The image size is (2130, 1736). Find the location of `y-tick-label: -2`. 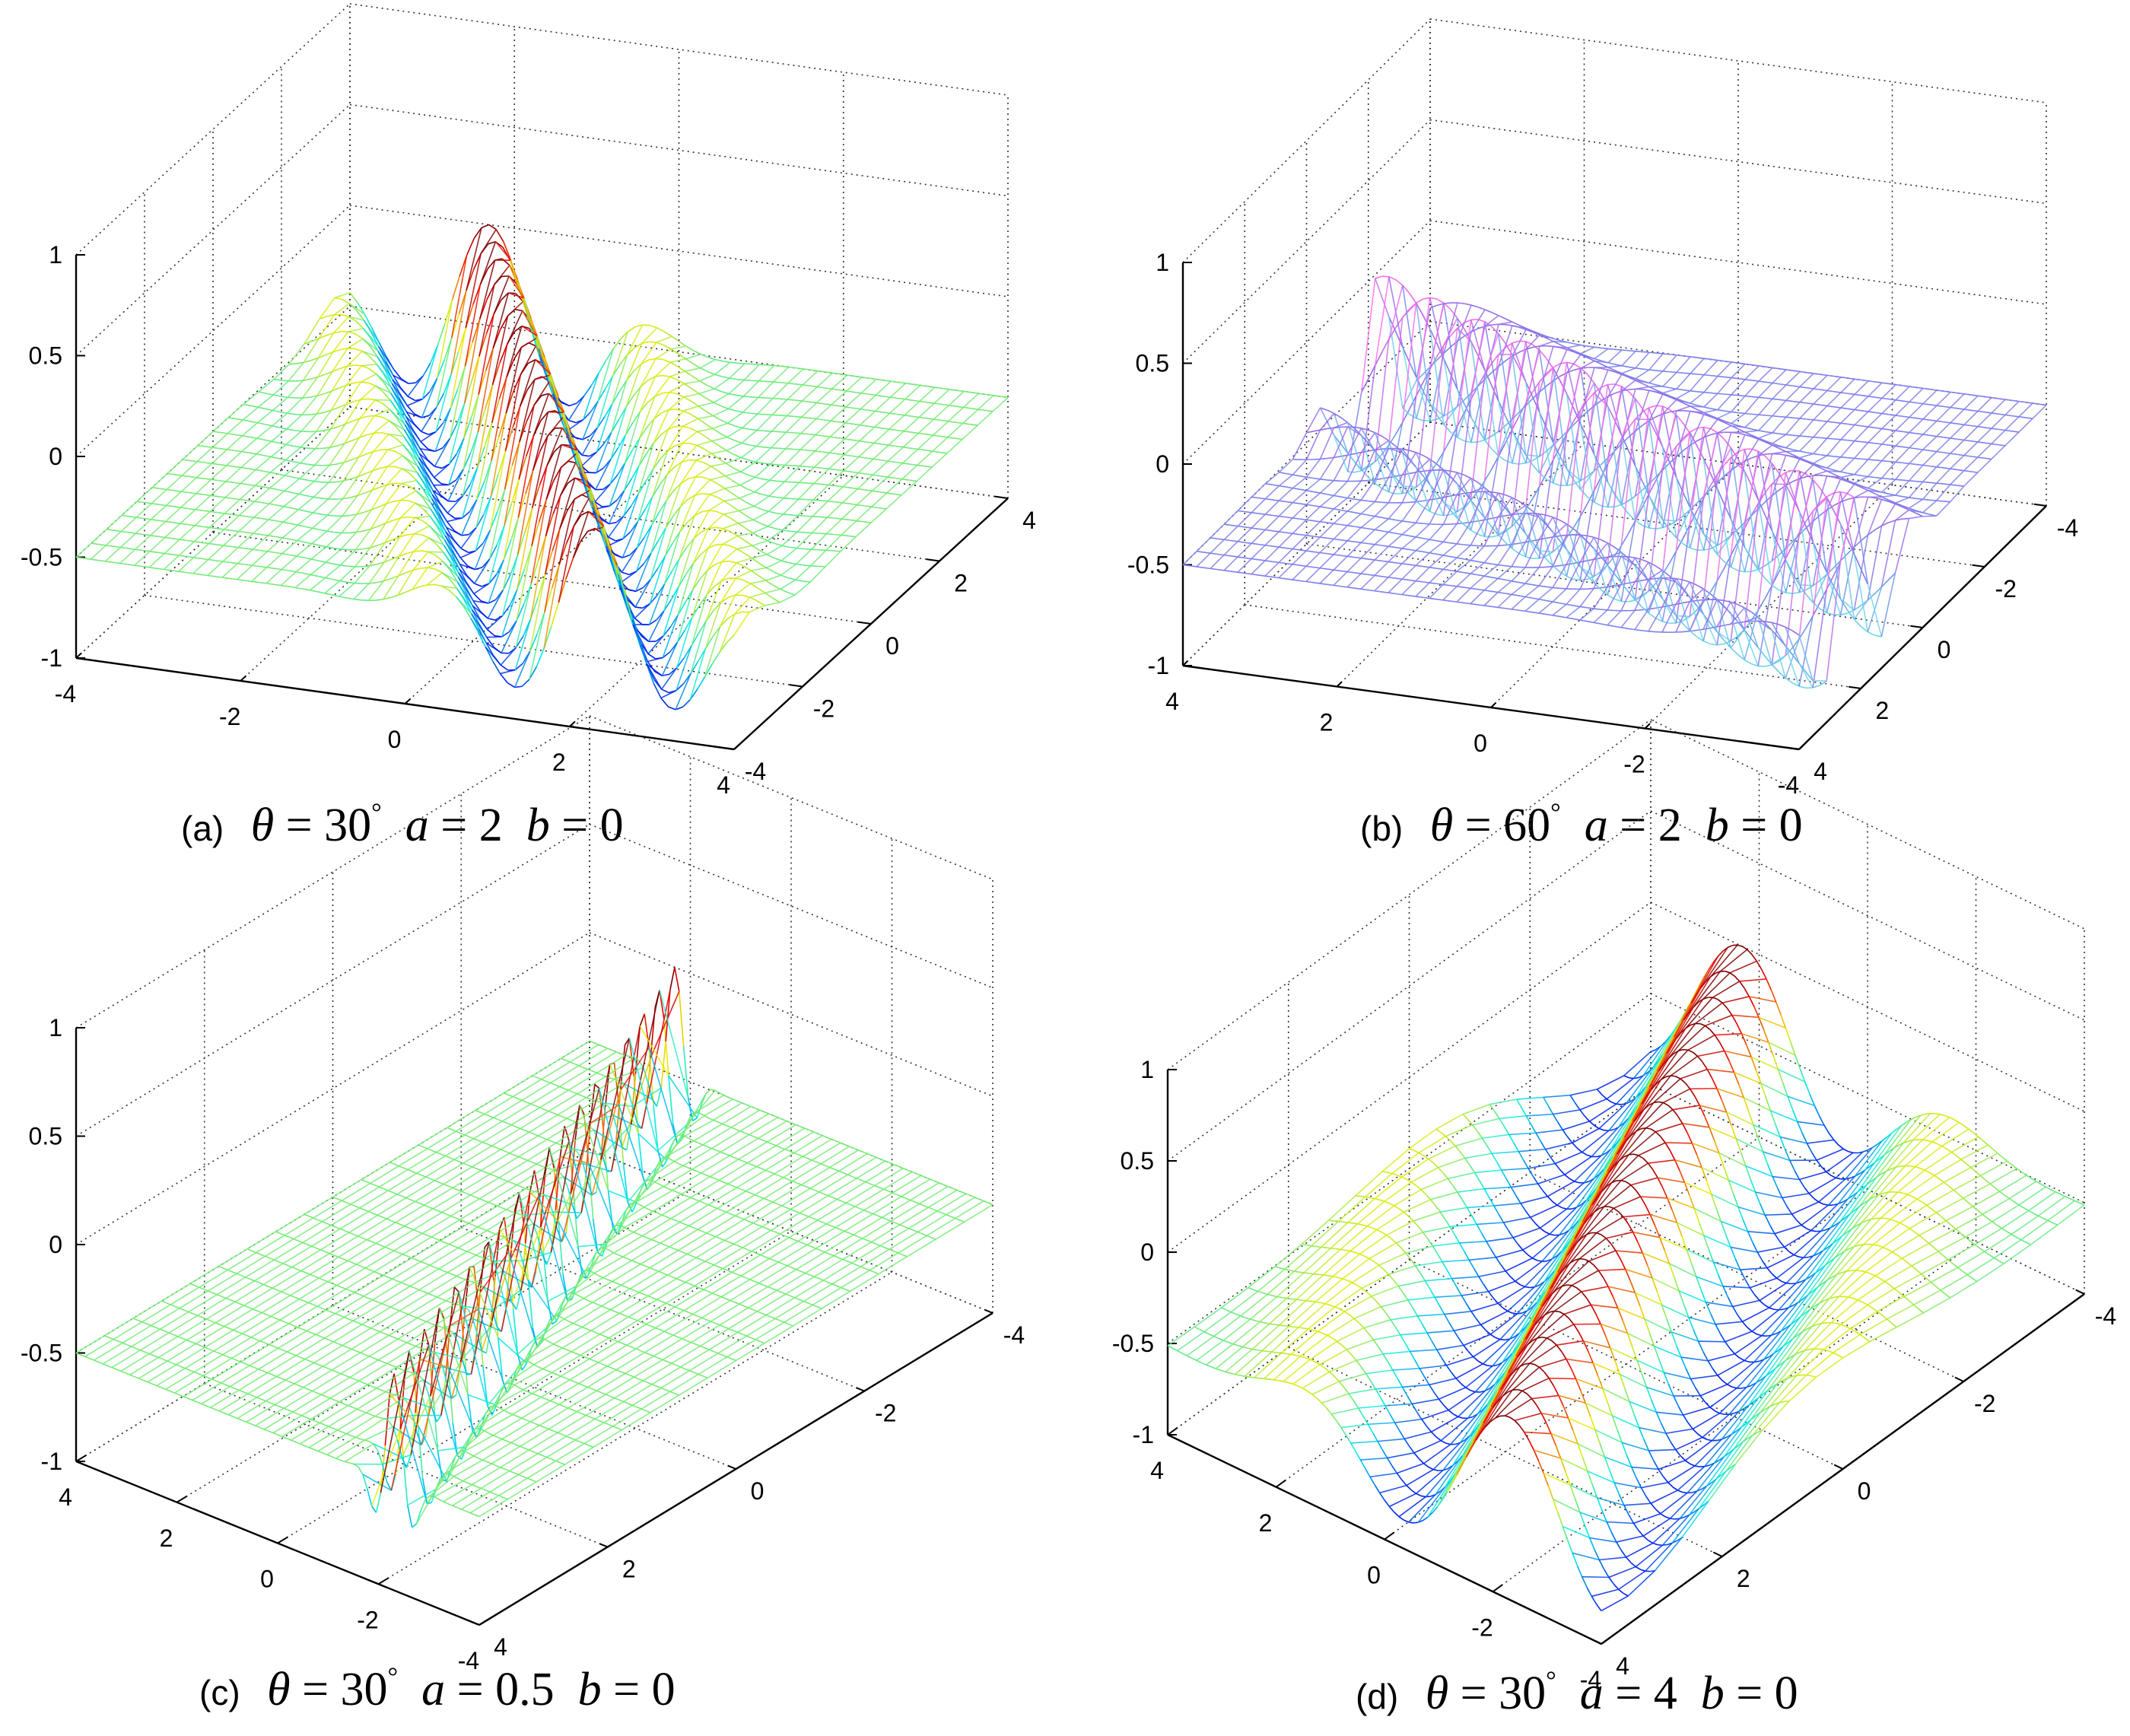

y-tick-label: -2 is located at coordinates (824, 709).